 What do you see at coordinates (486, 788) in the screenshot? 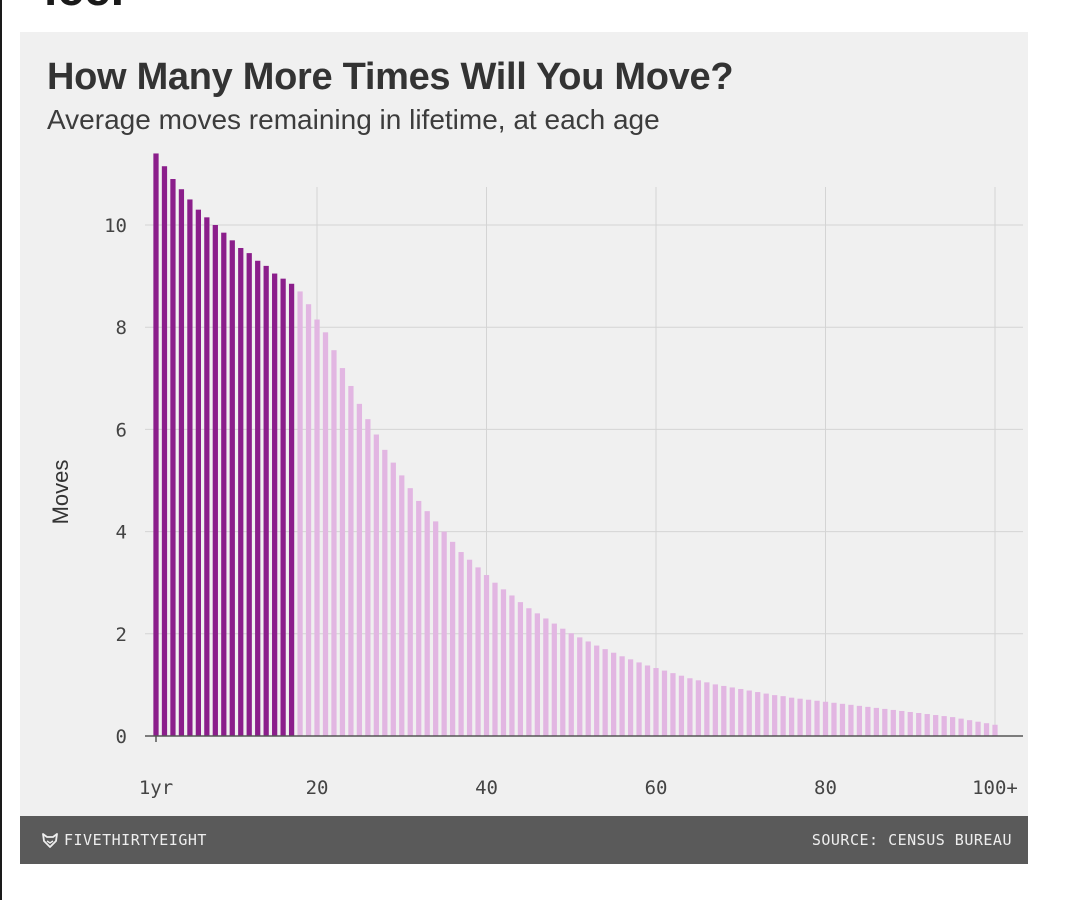
I see `x-tick-label: 40` at bounding box center [486, 788].